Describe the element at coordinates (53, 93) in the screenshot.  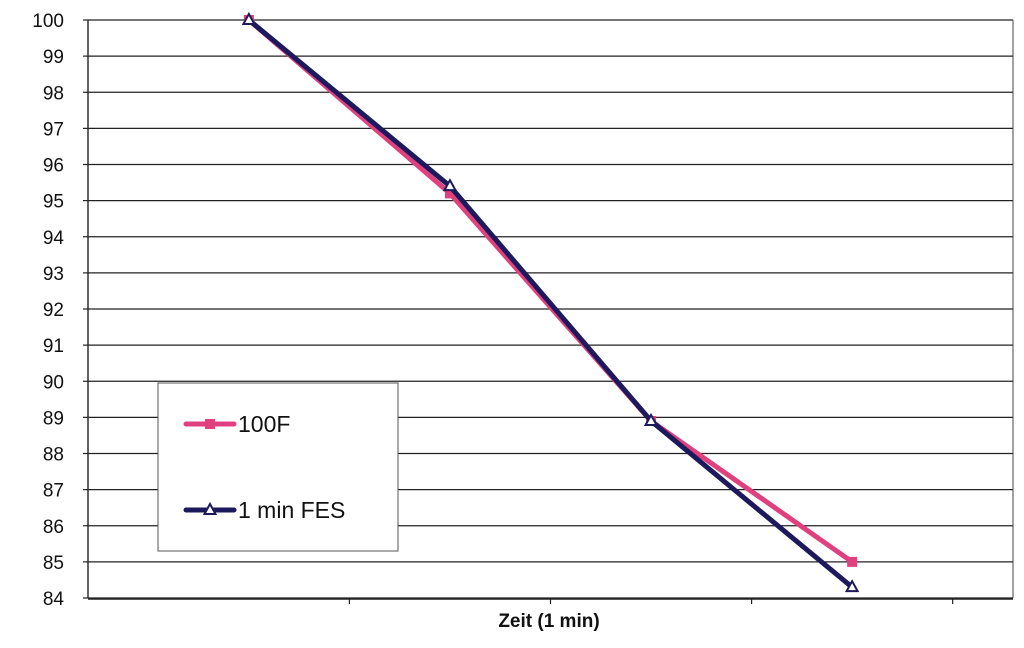
I see `y-tick-label: 98` at that location.